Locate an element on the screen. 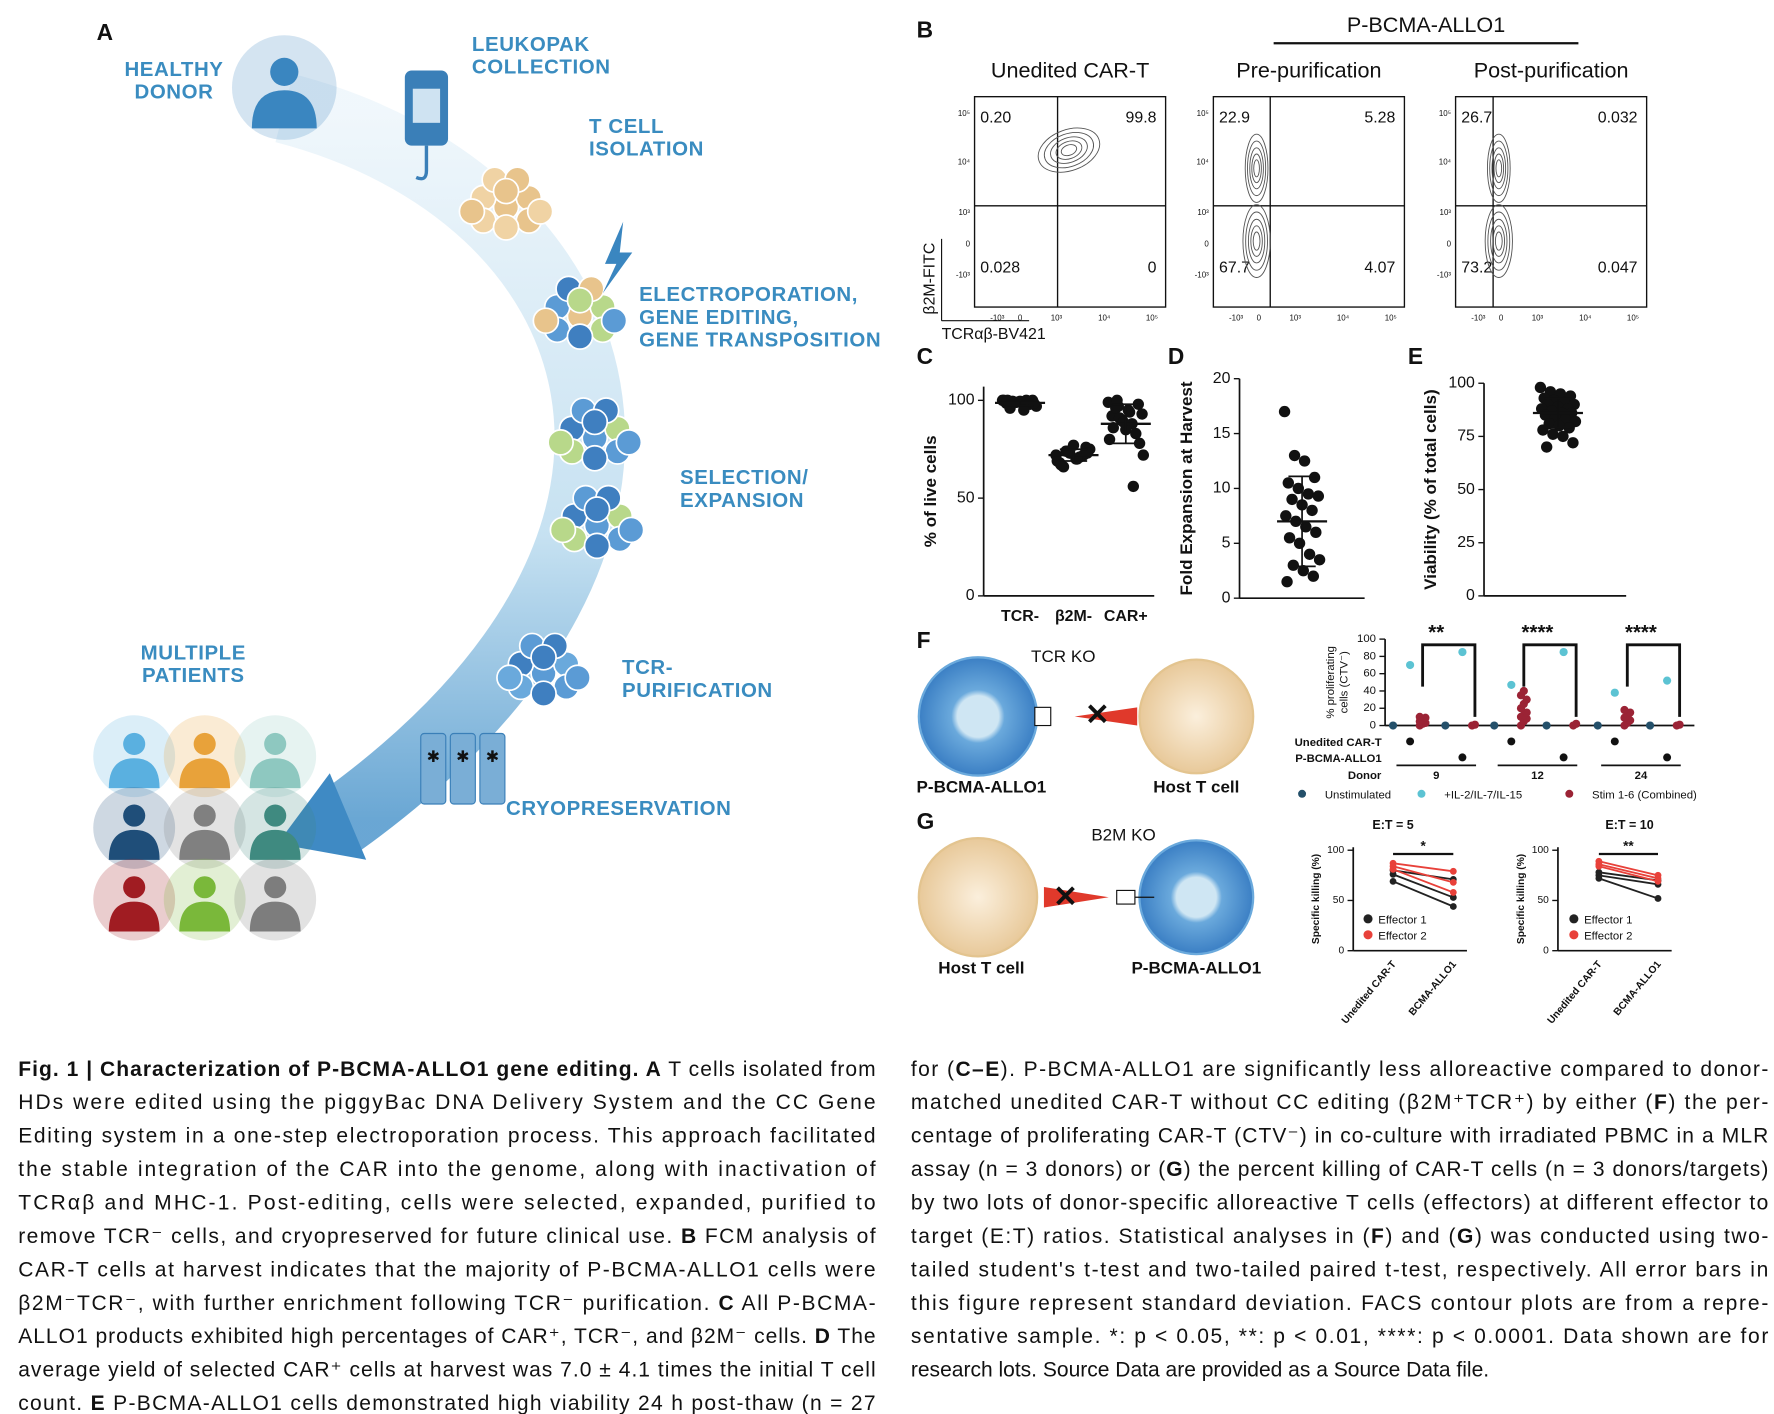 This screenshot has height=1414, width=1774. y-tick-label: 15 is located at coordinates (1222, 433).